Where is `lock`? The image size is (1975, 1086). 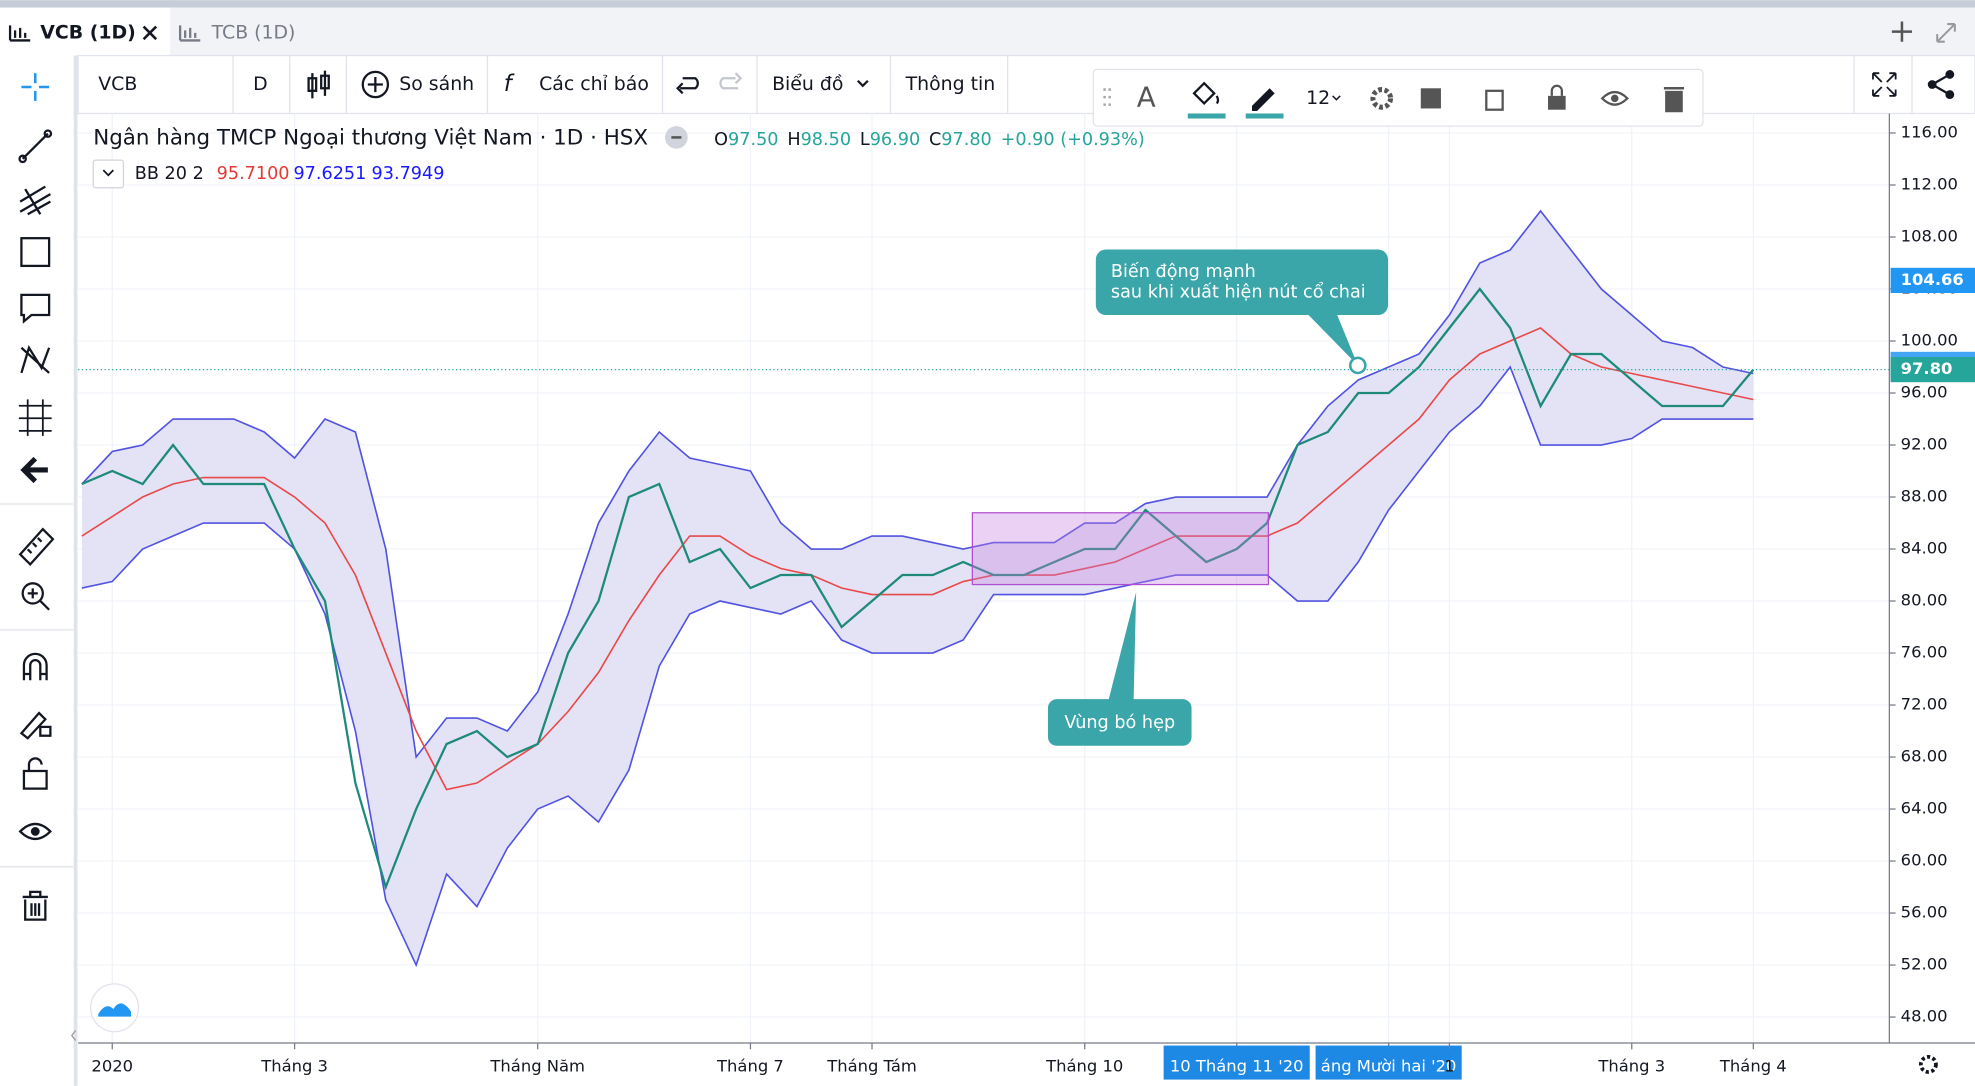
lock is located at coordinates (1557, 102).